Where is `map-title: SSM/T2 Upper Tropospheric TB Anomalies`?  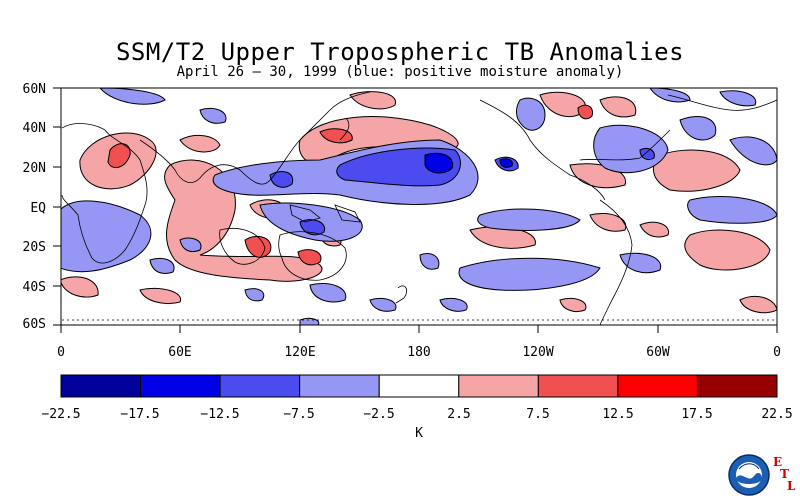
map-title: SSM/T2 Upper Tropospheric TB Anomalies is located at coordinates (400, 52).